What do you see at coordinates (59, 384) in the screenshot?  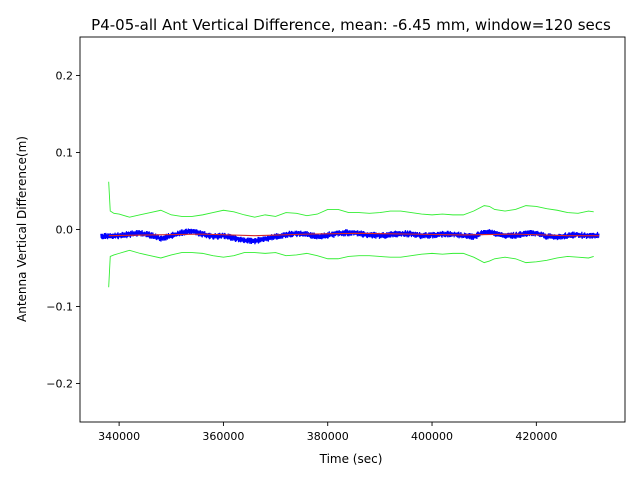 I see `y-tick-label: −0.2` at bounding box center [59, 384].